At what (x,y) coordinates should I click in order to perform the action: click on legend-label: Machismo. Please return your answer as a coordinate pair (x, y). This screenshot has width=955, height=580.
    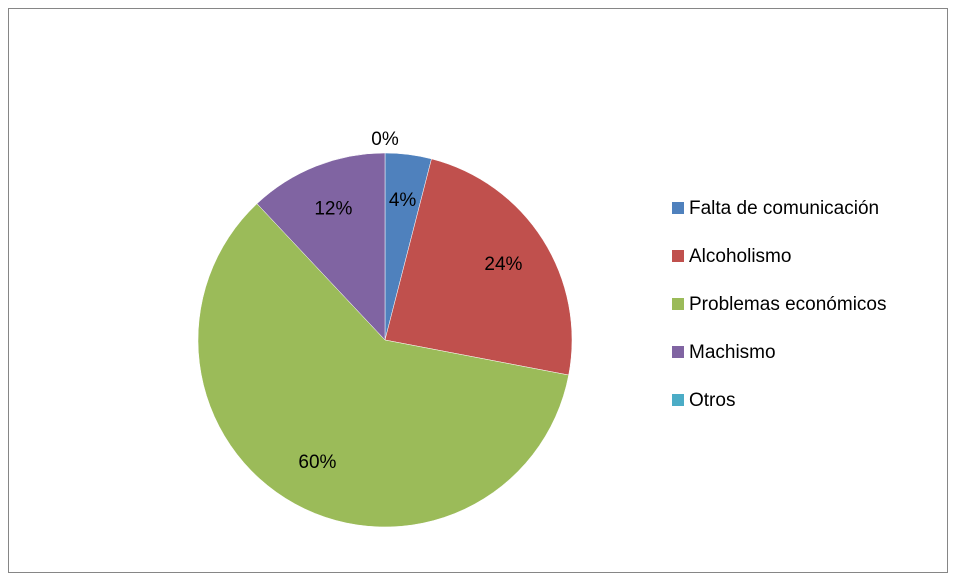
    Looking at the image, I should click on (732, 352).